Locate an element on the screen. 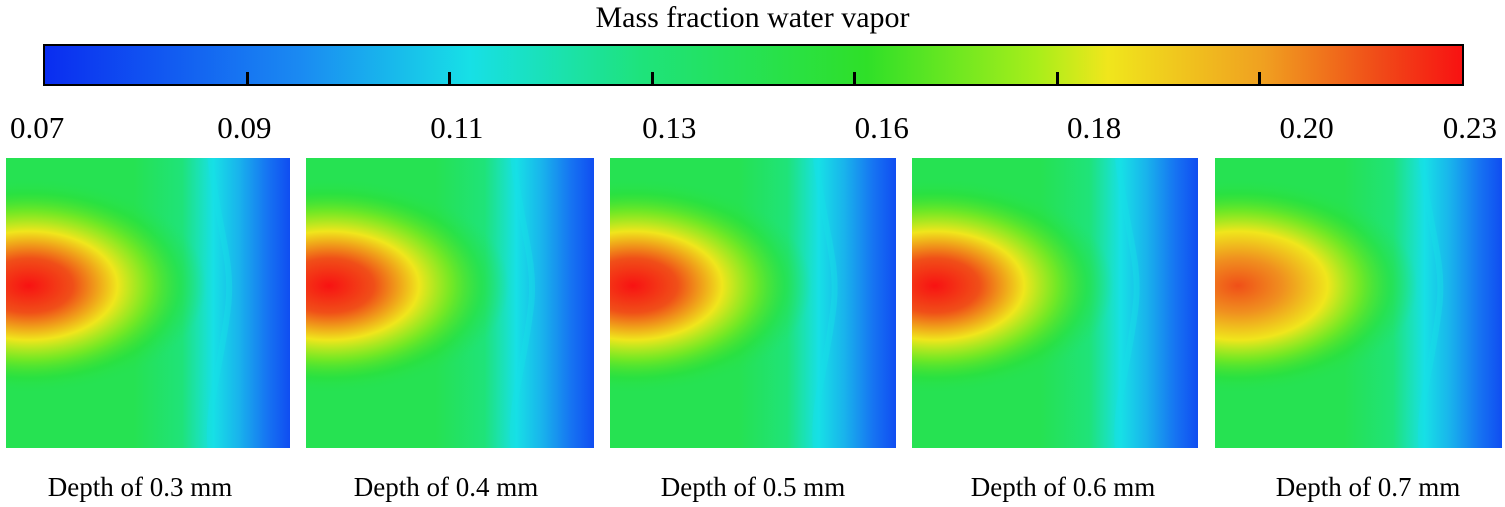  panel-caption: Depth of 0.6 mm is located at coordinates (1063, 487).